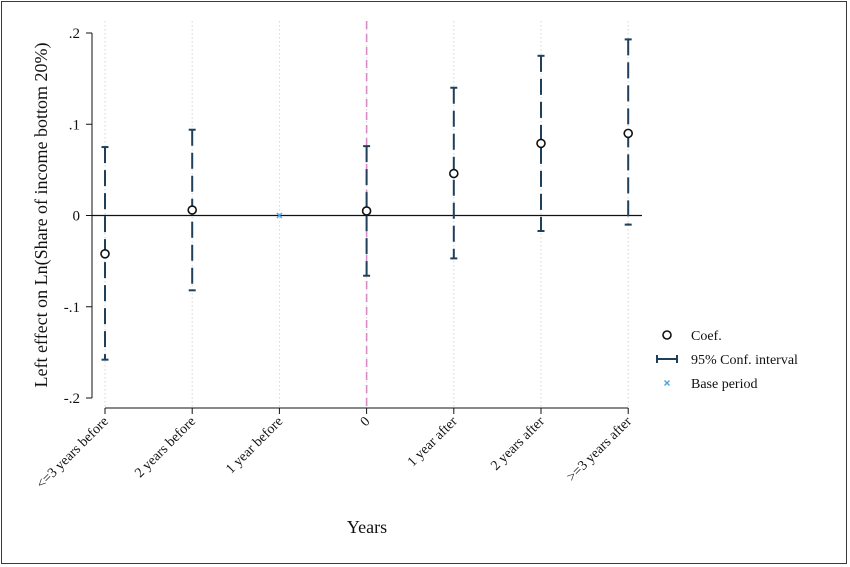  What do you see at coordinates (279, 215) in the screenshot?
I see `base-period-marker` at bounding box center [279, 215].